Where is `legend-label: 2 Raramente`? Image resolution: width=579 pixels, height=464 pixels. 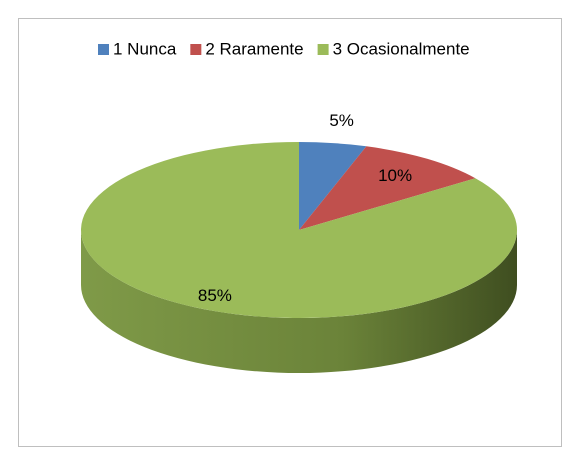 legend-label: 2 Raramente is located at coordinates (254, 48).